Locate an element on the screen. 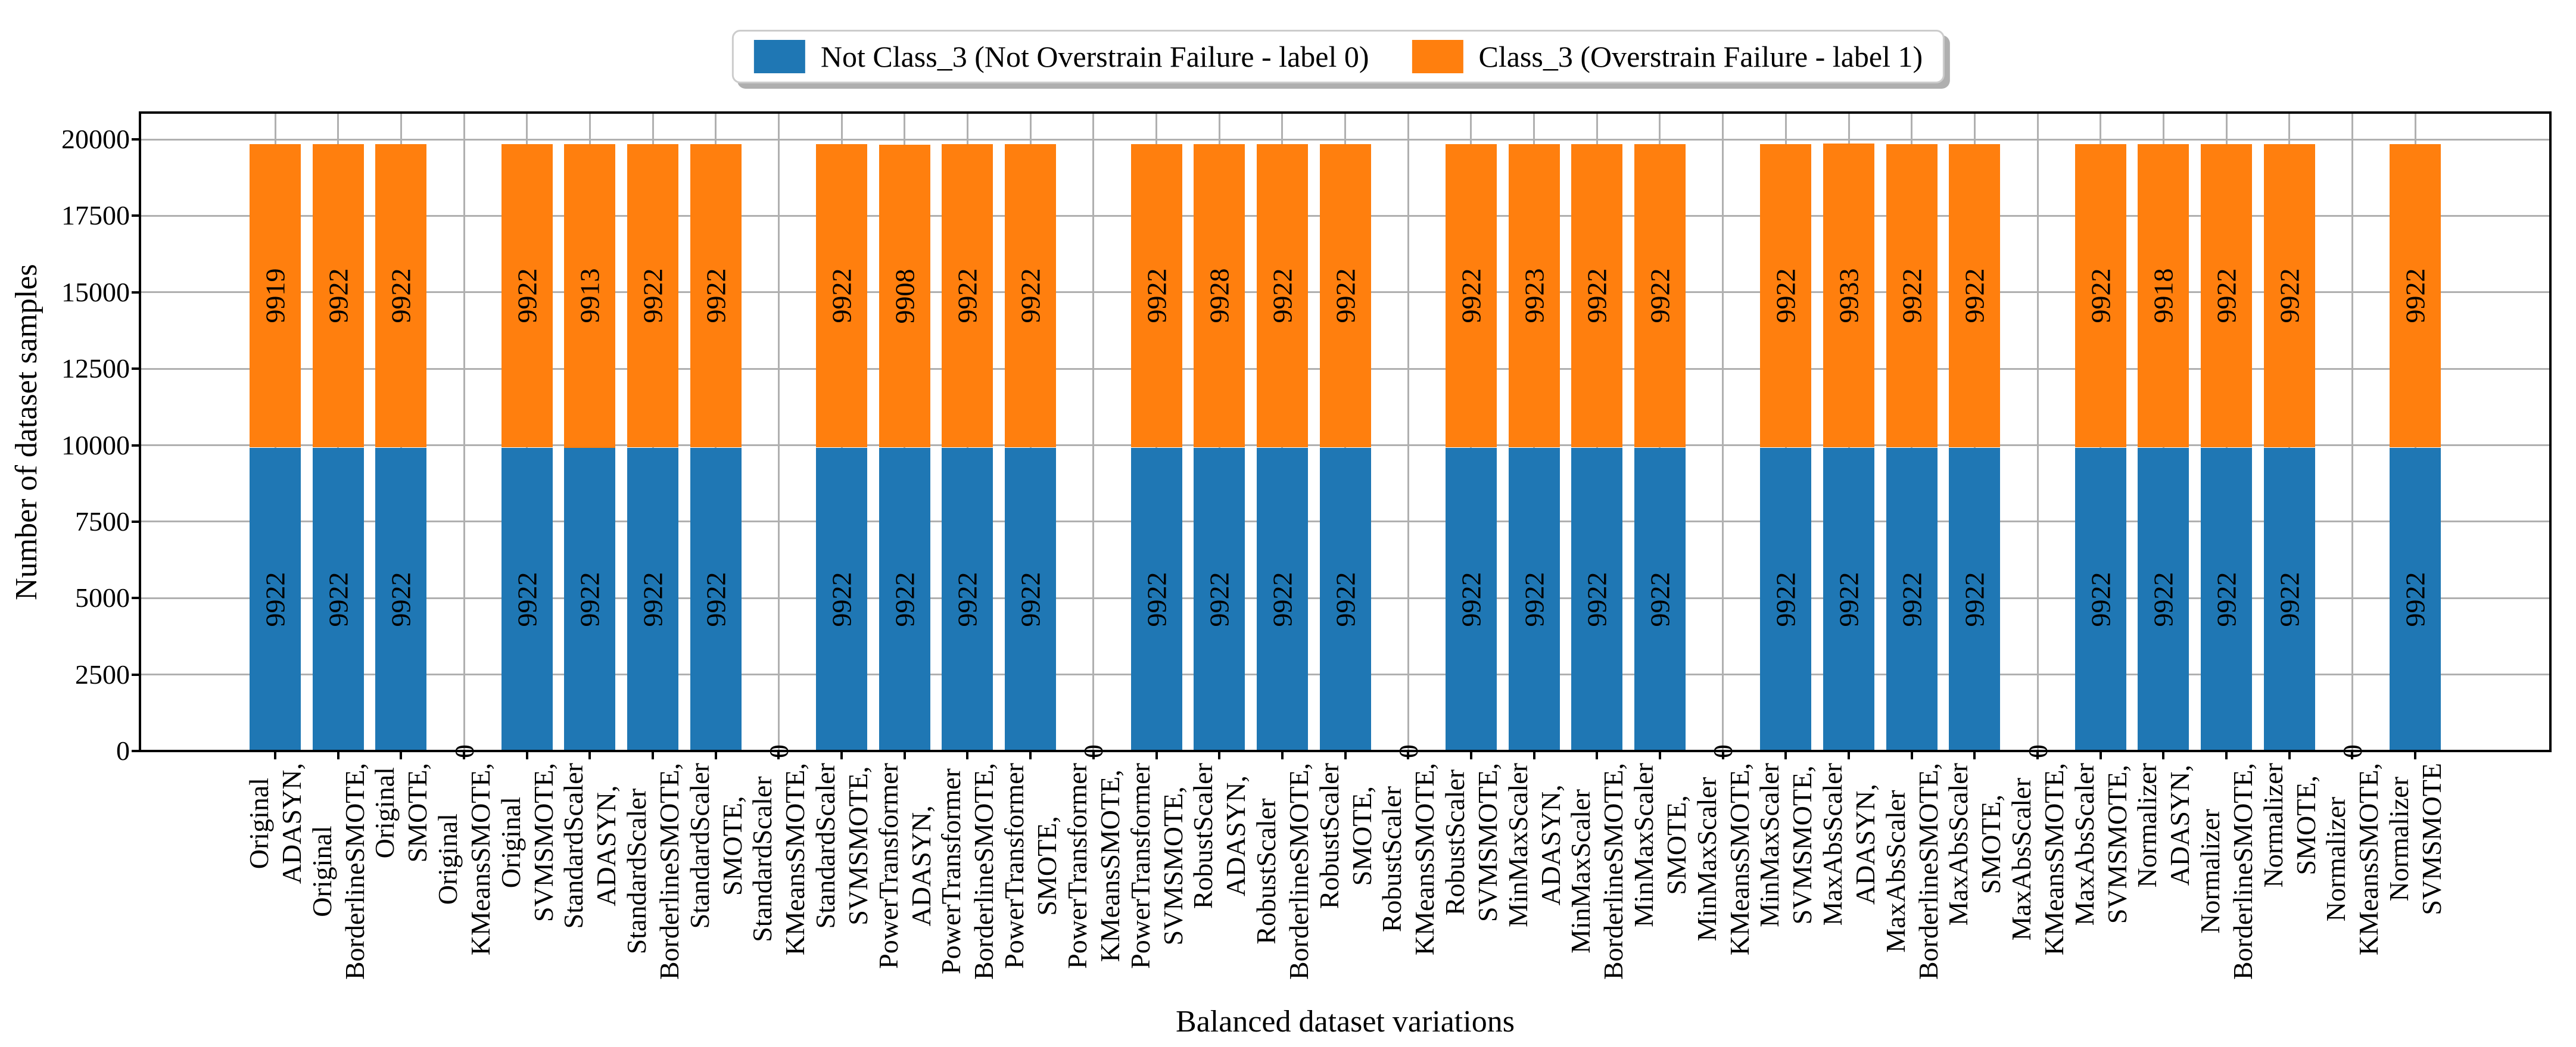 The width and height of the screenshot is (2576, 1047). x-tick-label: RobustScaler SMOTE, is located at coordinates (1345, 836).